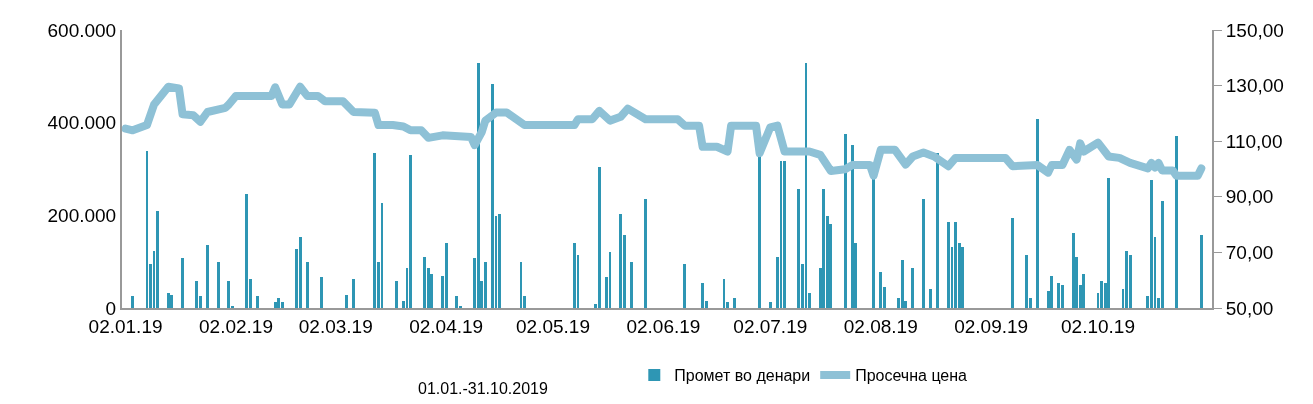 The width and height of the screenshot is (1313, 404). I want to click on y2-tick-label: 130,00, so click(1254, 86).